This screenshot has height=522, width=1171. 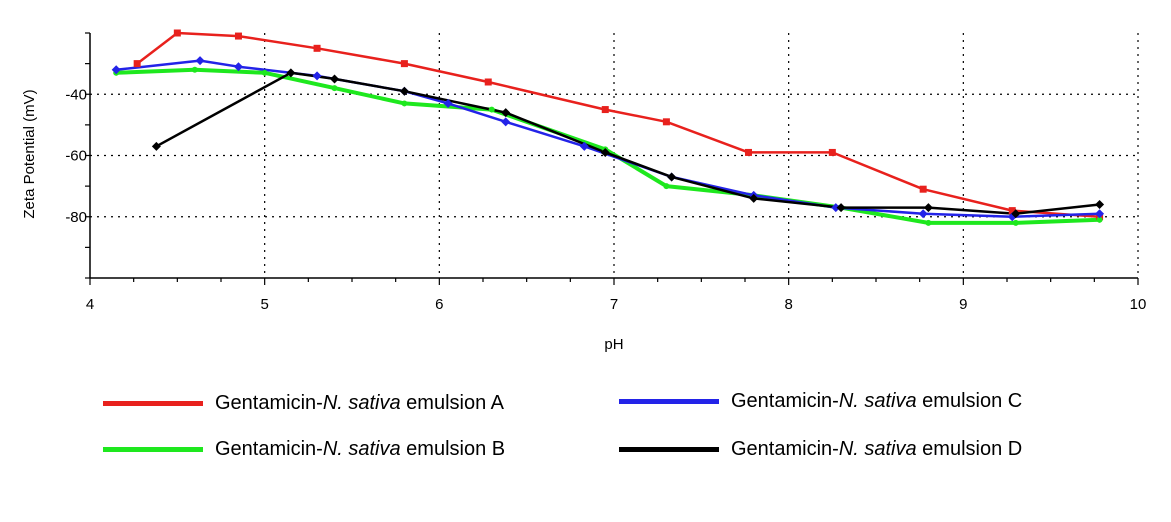 I want to click on x-axis-title: pH, so click(x=613, y=344).